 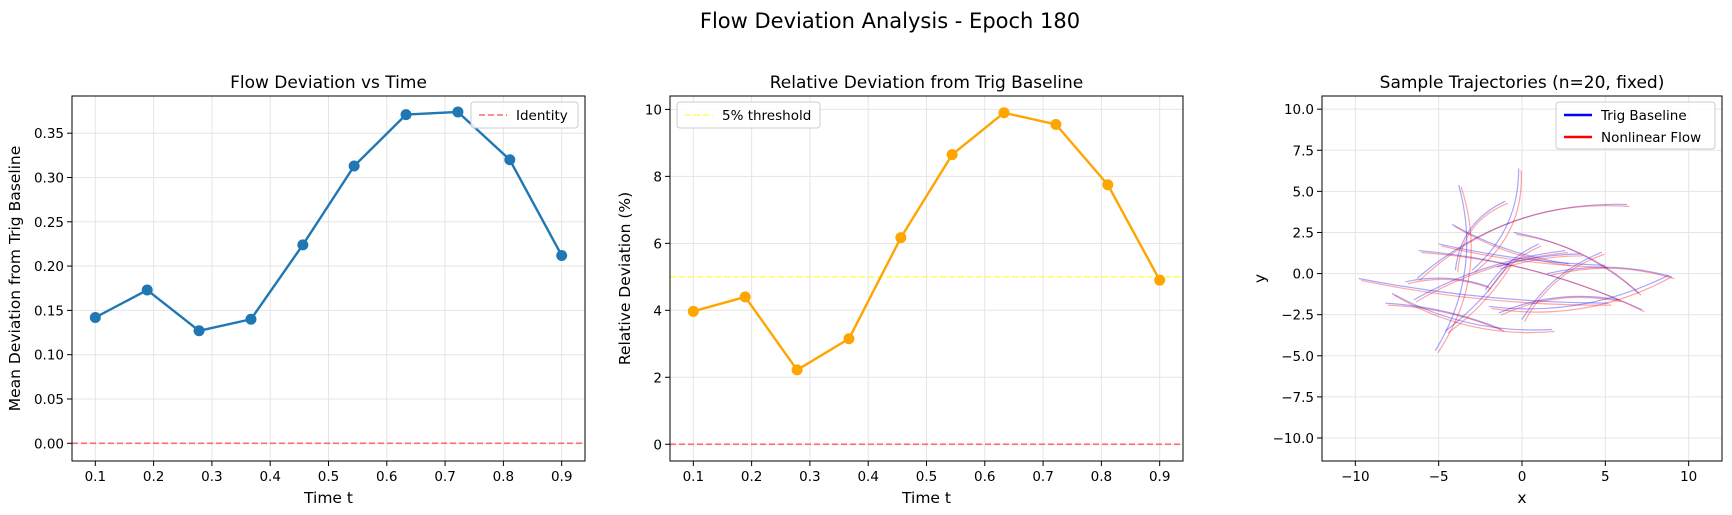 What do you see at coordinates (1522, 477) in the screenshot?
I see `x-tick-label: 0` at bounding box center [1522, 477].